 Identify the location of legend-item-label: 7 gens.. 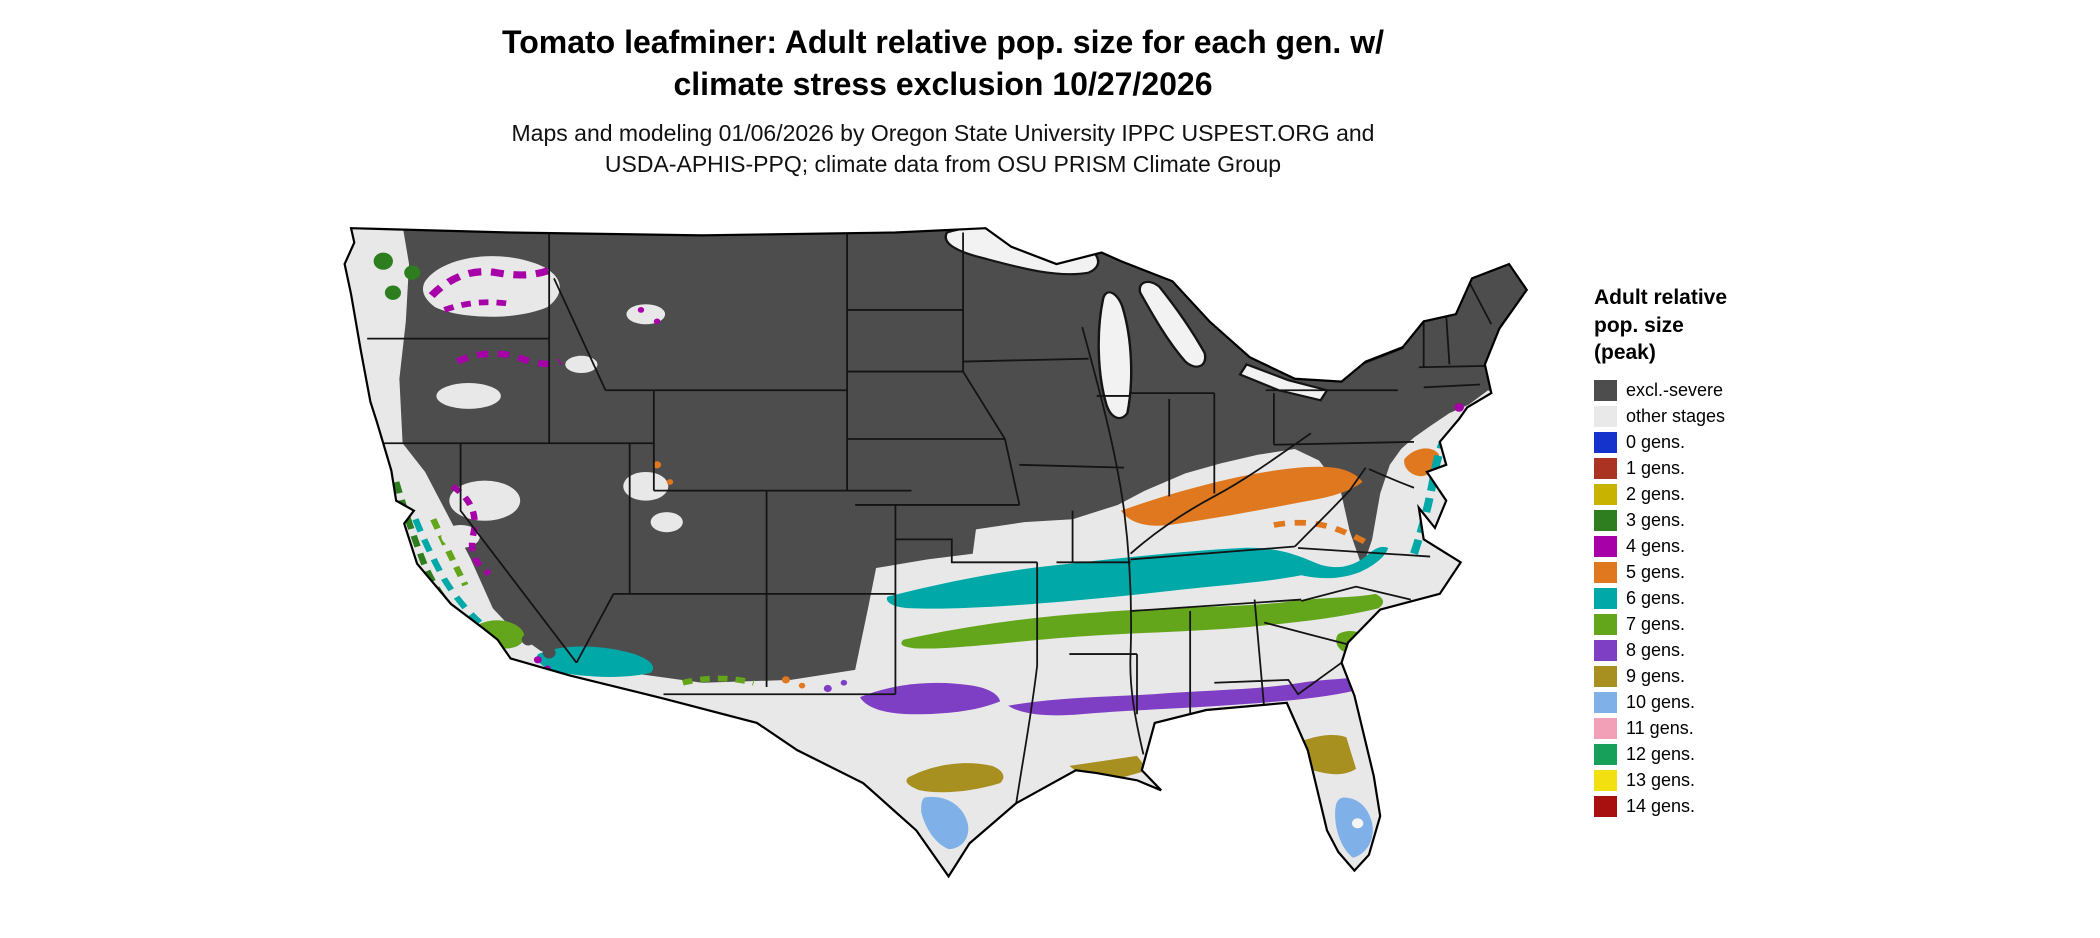
(1656, 624).